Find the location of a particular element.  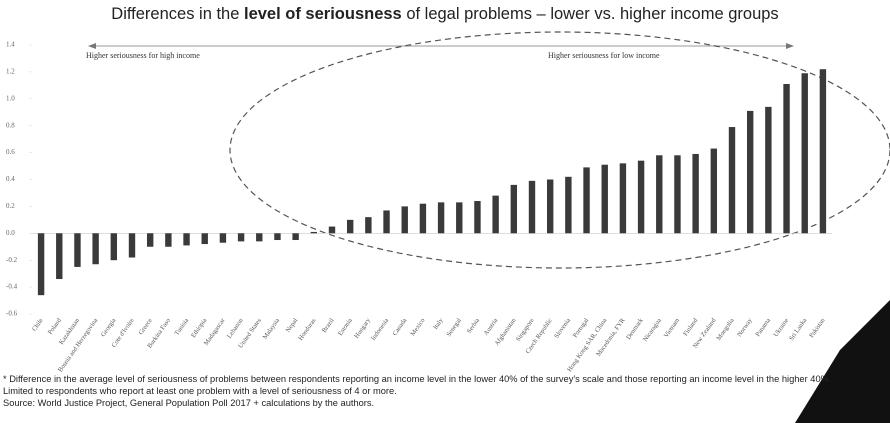

x-tick-label: Sri Lanka is located at coordinates (798, 329).